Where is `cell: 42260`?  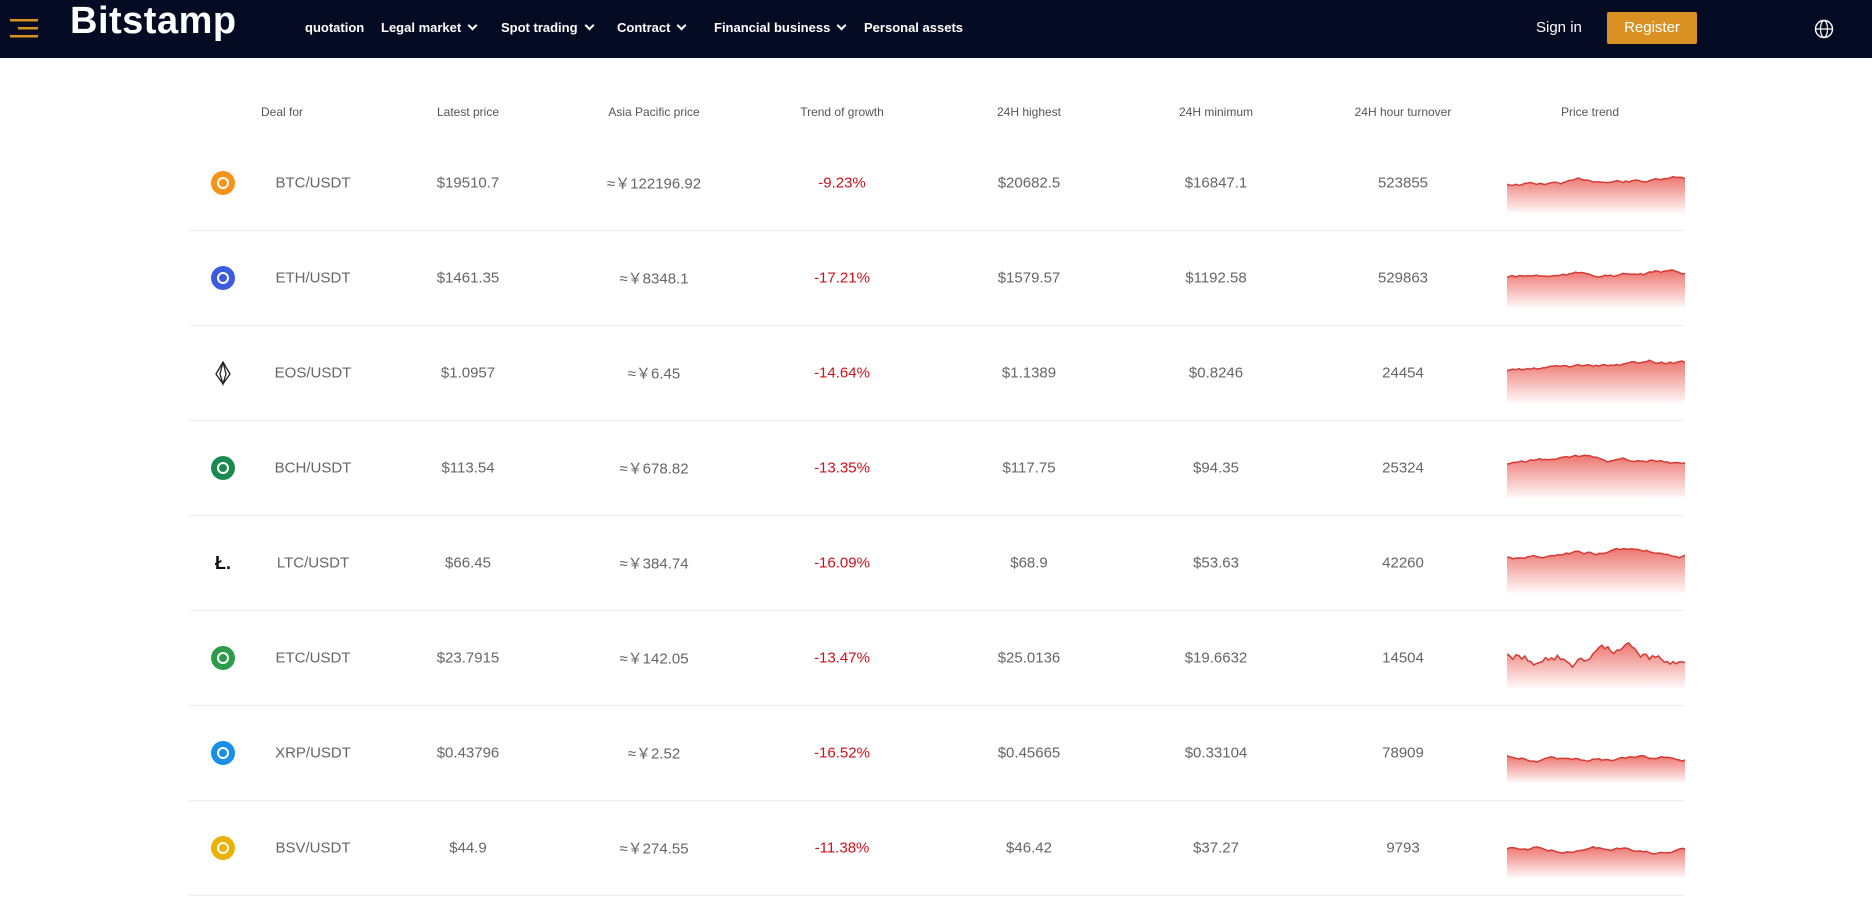 cell: 42260 is located at coordinates (1403, 563).